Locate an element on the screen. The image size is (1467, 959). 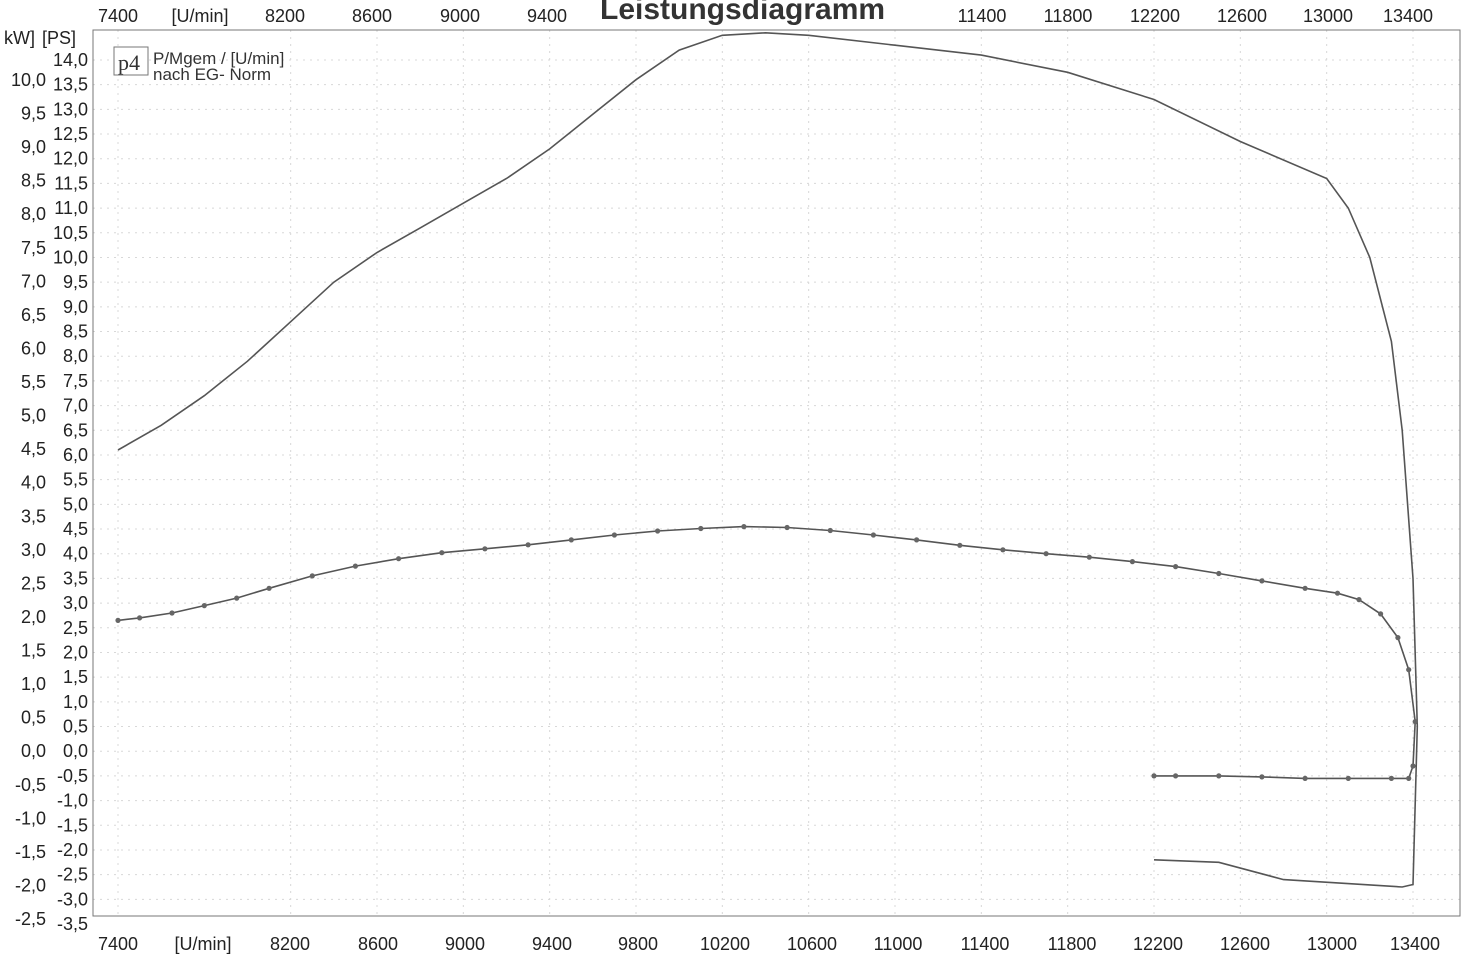
y-right-tick-label: 7,0 is located at coordinates (75, 406).